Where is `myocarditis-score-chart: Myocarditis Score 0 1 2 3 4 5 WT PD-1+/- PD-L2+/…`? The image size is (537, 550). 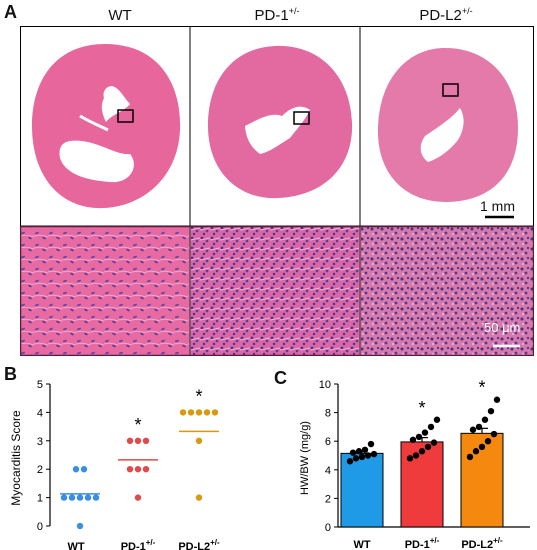 myocarditis-score-chart: Myocarditis Score 0 1 2 3 4 5 WT PD-1+/- PD-L2+/… is located at coordinates (114, 464).